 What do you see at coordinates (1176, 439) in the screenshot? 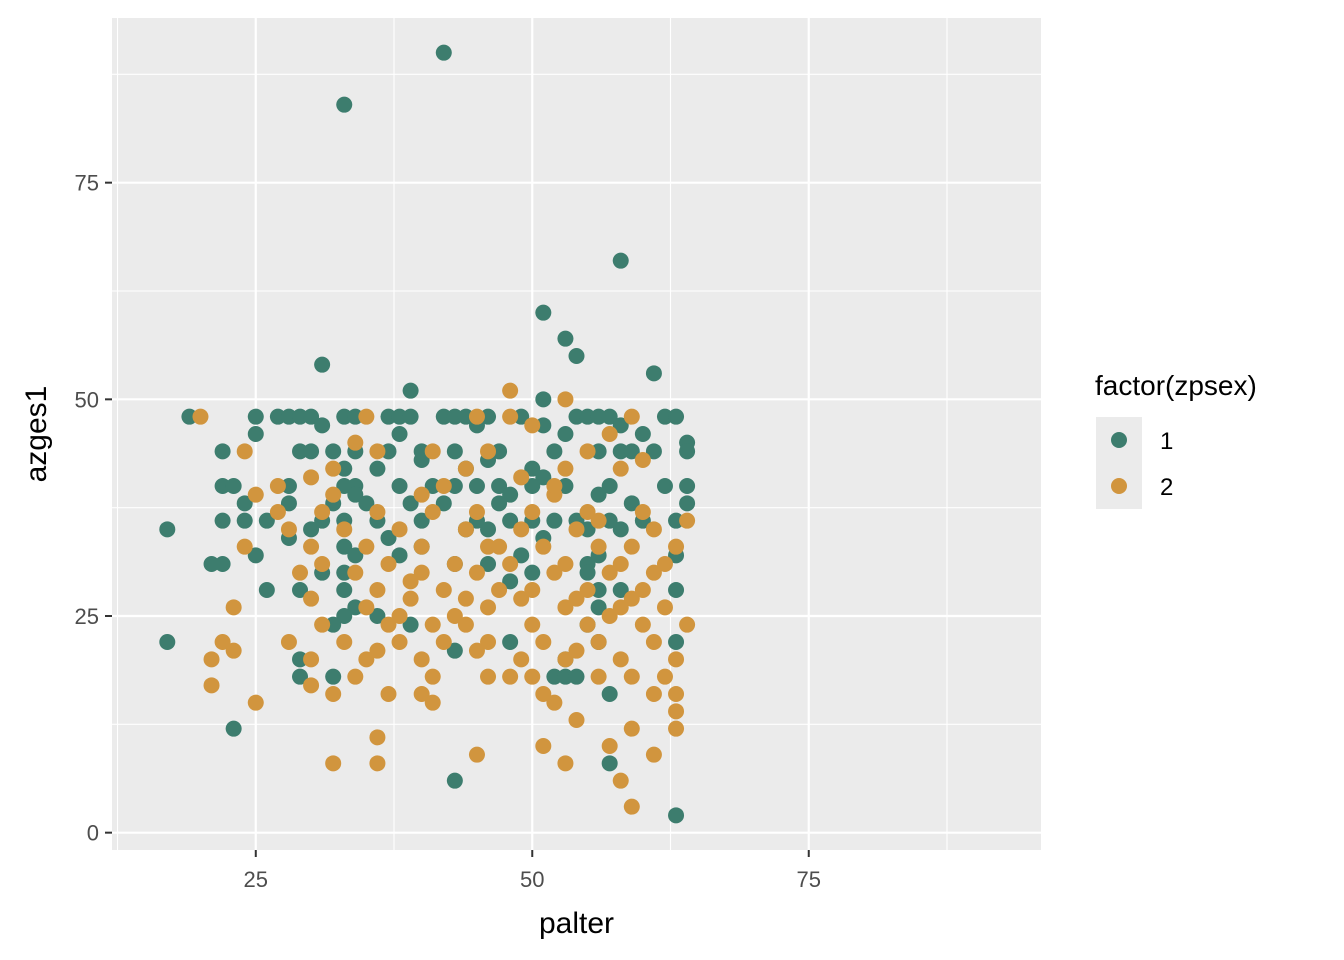
I see `legend: factor(zpsex) 12` at bounding box center [1176, 439].